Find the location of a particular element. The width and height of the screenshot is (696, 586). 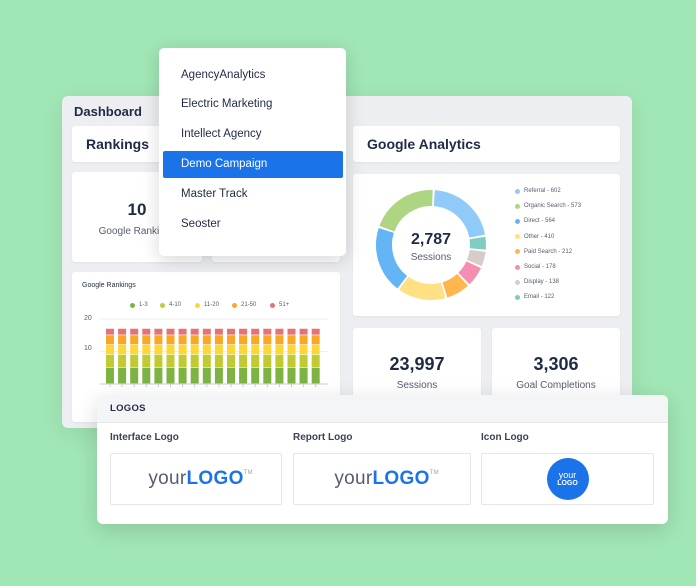

ga-legend-label: Email - 122 is located at coordinates (539, 297).